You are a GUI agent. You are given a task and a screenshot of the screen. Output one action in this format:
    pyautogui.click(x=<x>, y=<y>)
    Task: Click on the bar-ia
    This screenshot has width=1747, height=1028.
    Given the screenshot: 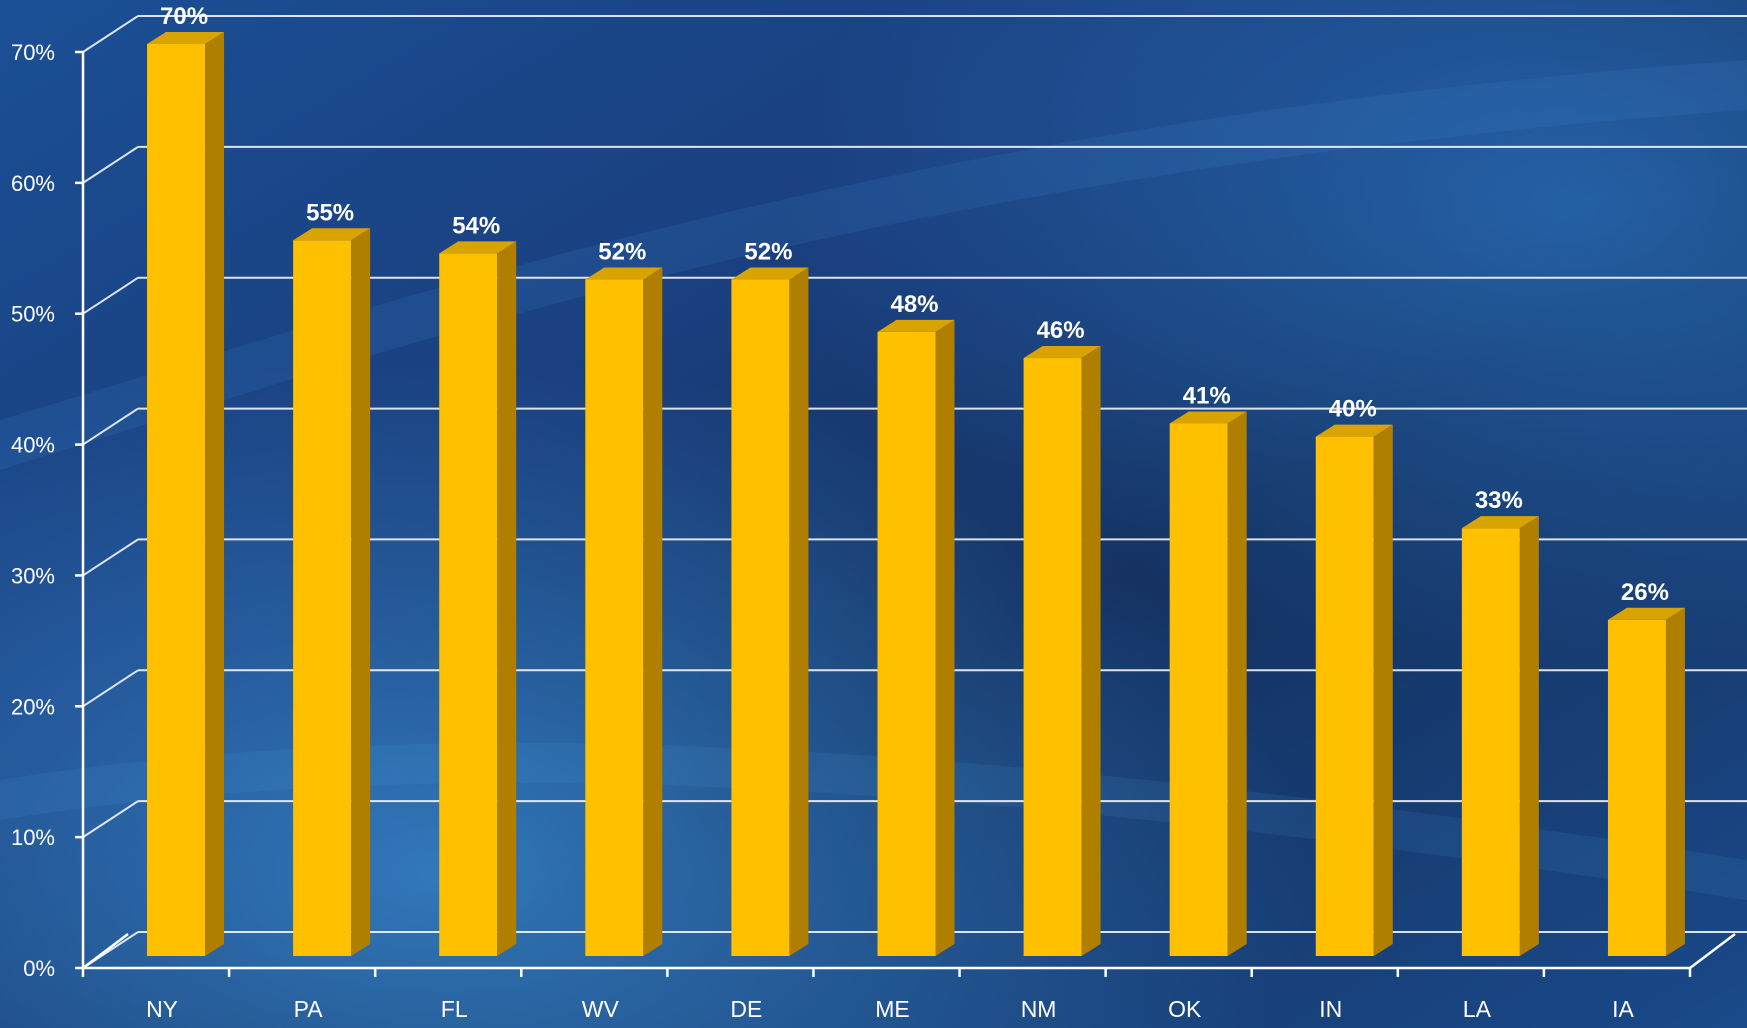 What is the action you would take?
    pyautogui.click(x=1646, y=781)
    